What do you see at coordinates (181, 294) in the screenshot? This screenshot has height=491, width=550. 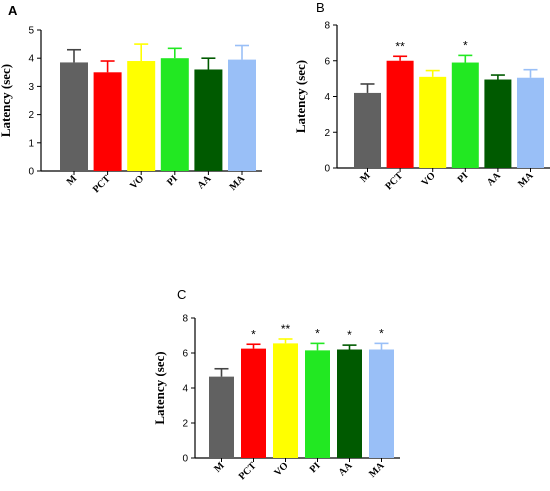 I see `panel-label: C` at bounding box center [181, 294].